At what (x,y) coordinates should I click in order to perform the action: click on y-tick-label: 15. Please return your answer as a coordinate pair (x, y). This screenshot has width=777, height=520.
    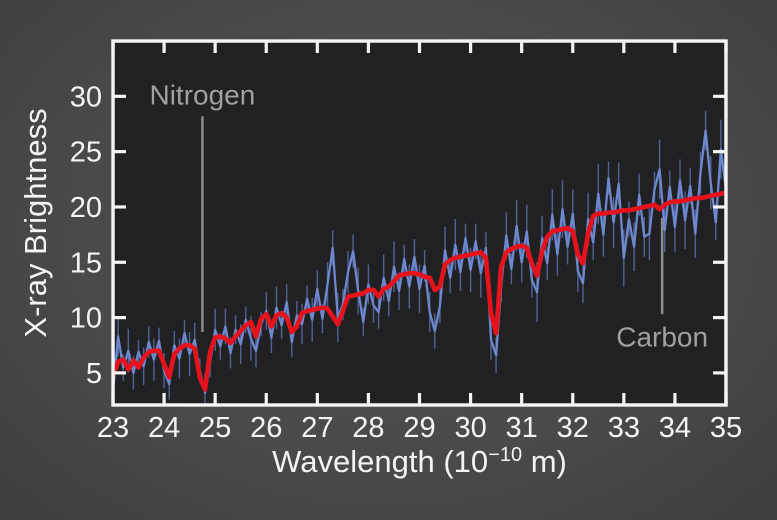
    Looking at the image, I should click on (86, 263).